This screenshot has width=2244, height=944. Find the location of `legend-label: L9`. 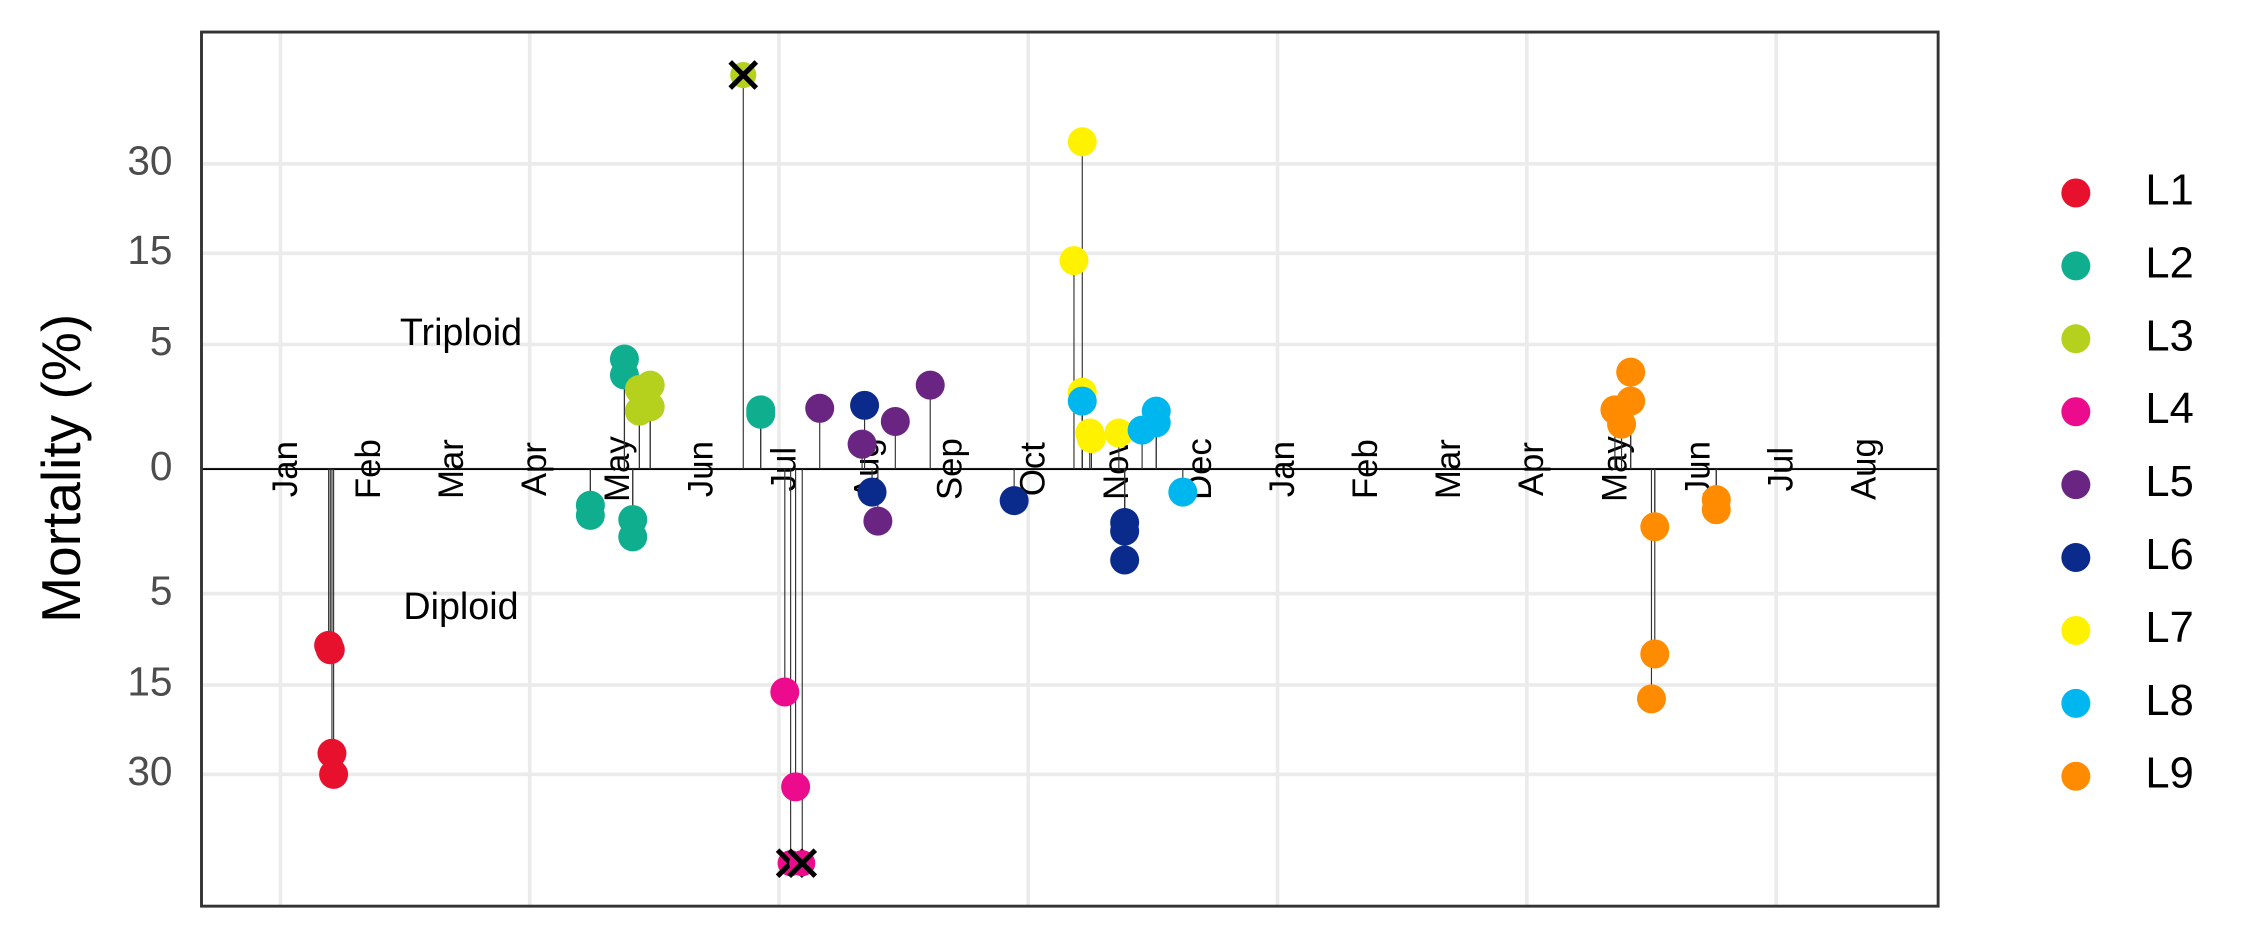

legend-label: L9 is located at coordinates (2169, 774).